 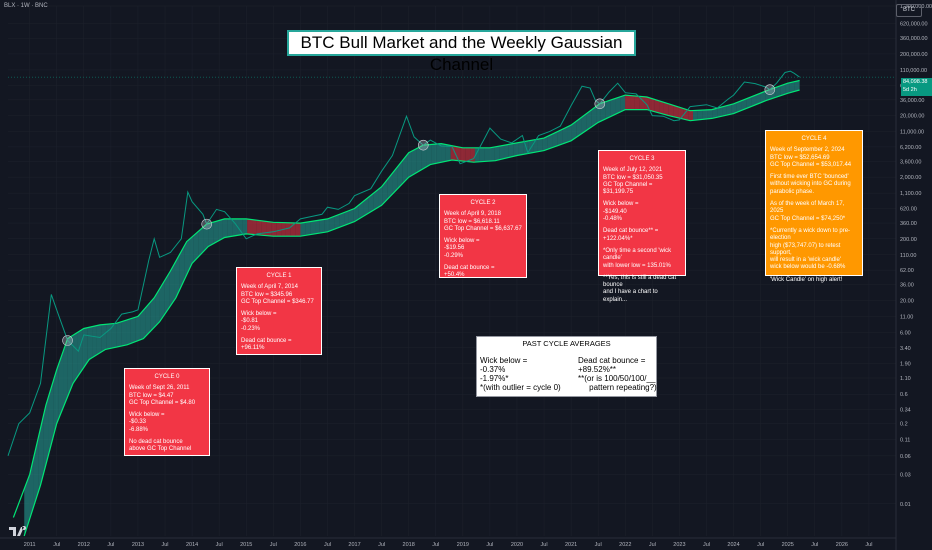 What do you see at coordinates (800, 157) in the screenshot?
I see `note-line: BTC low = $52,654.69` at bounding box center [800, 157].